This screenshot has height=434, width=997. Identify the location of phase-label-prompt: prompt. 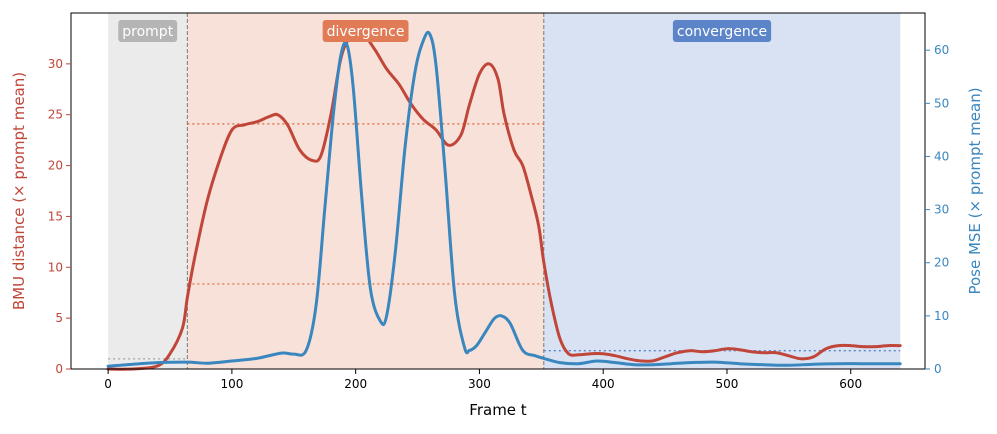
(147, 32).